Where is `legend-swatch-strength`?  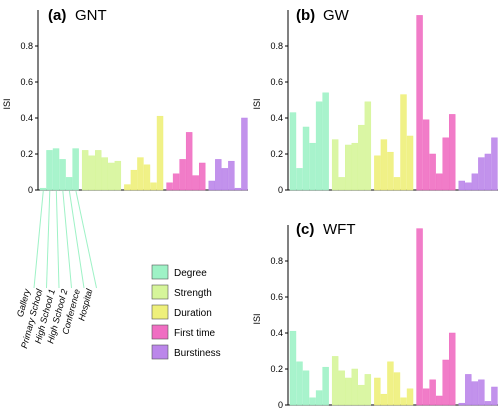
legend-swatch-strength is located at coordinates (160, 292).